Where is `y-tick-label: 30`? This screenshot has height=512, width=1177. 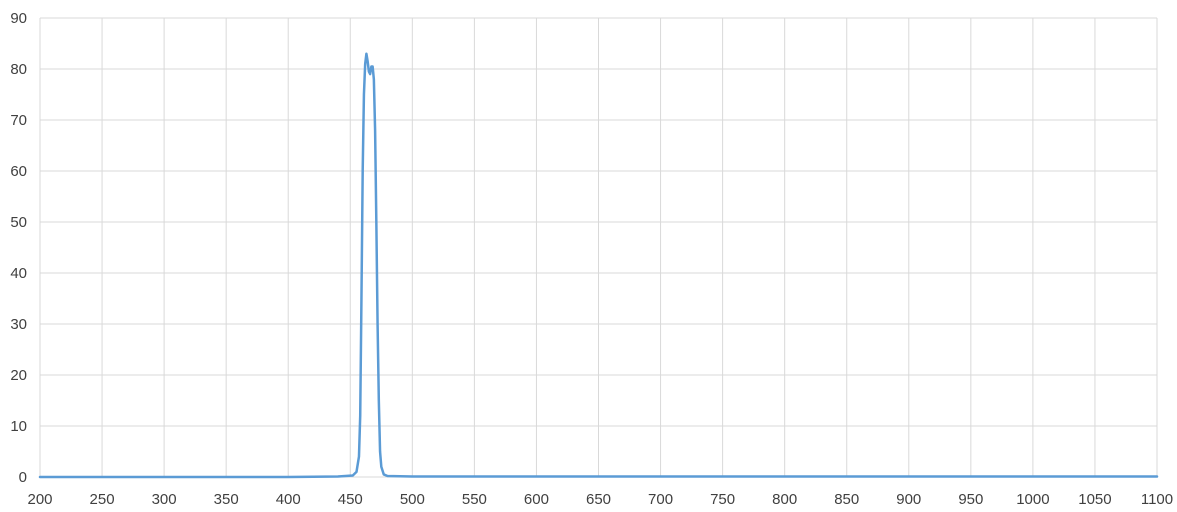
y-tick-label: 30 is located at coordinates (18, 324).